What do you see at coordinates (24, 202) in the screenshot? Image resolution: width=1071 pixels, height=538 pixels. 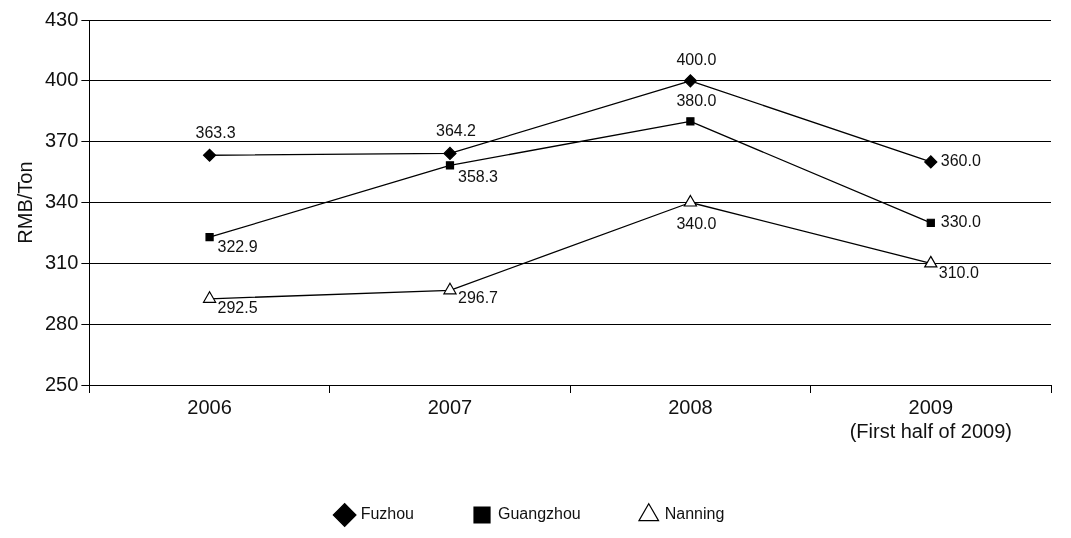 I see `y-axis-title: RMB/Ton` at bounding box center [24, 202].